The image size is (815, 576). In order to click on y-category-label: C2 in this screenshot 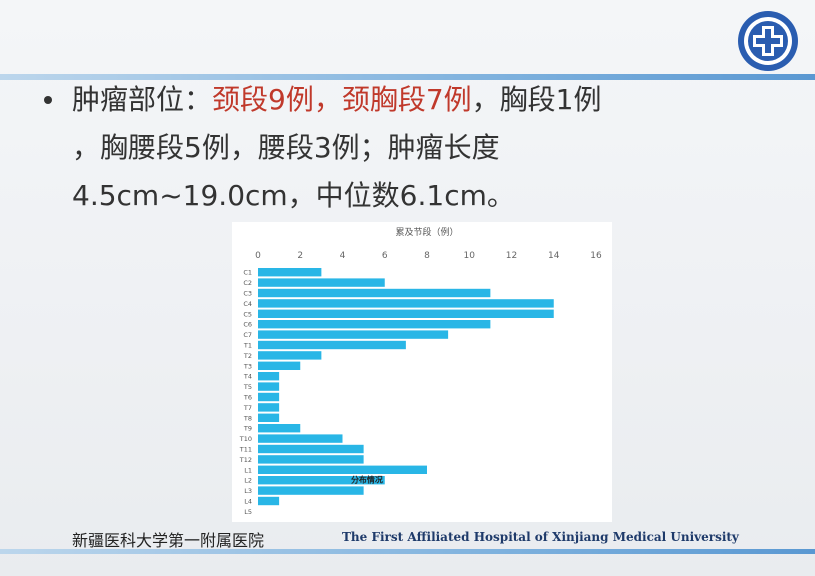, I will do `click(247, 283)`.